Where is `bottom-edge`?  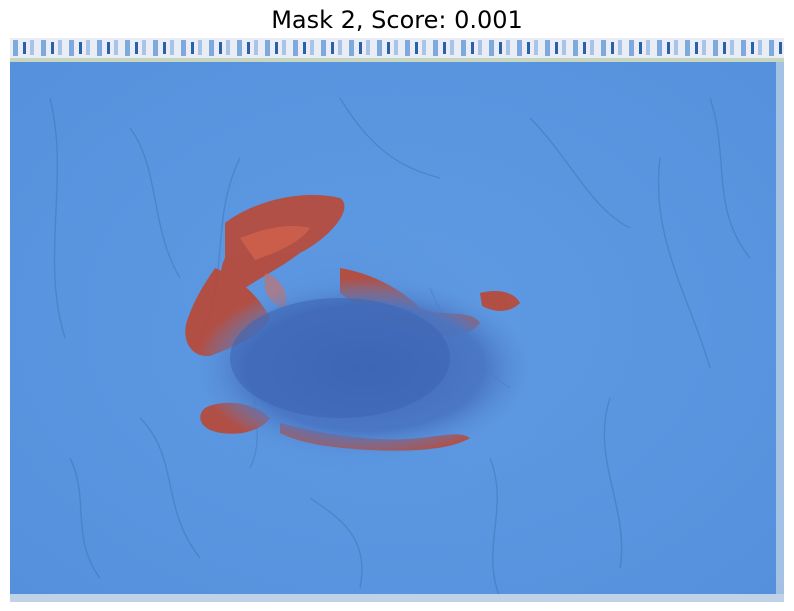
bottom-edge is located at coordinates (397, 598).